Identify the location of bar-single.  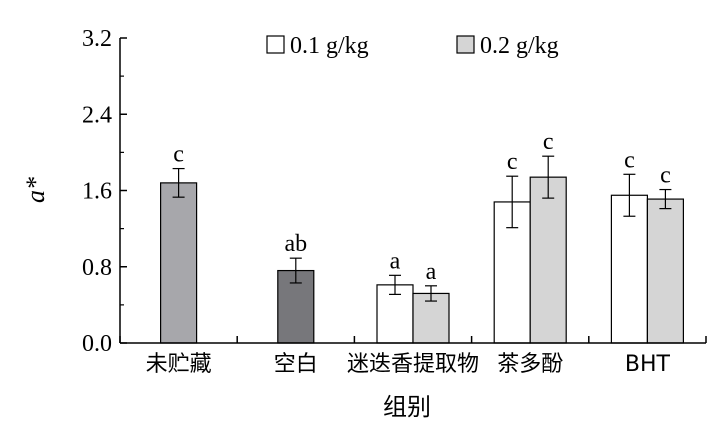
(179, 263).